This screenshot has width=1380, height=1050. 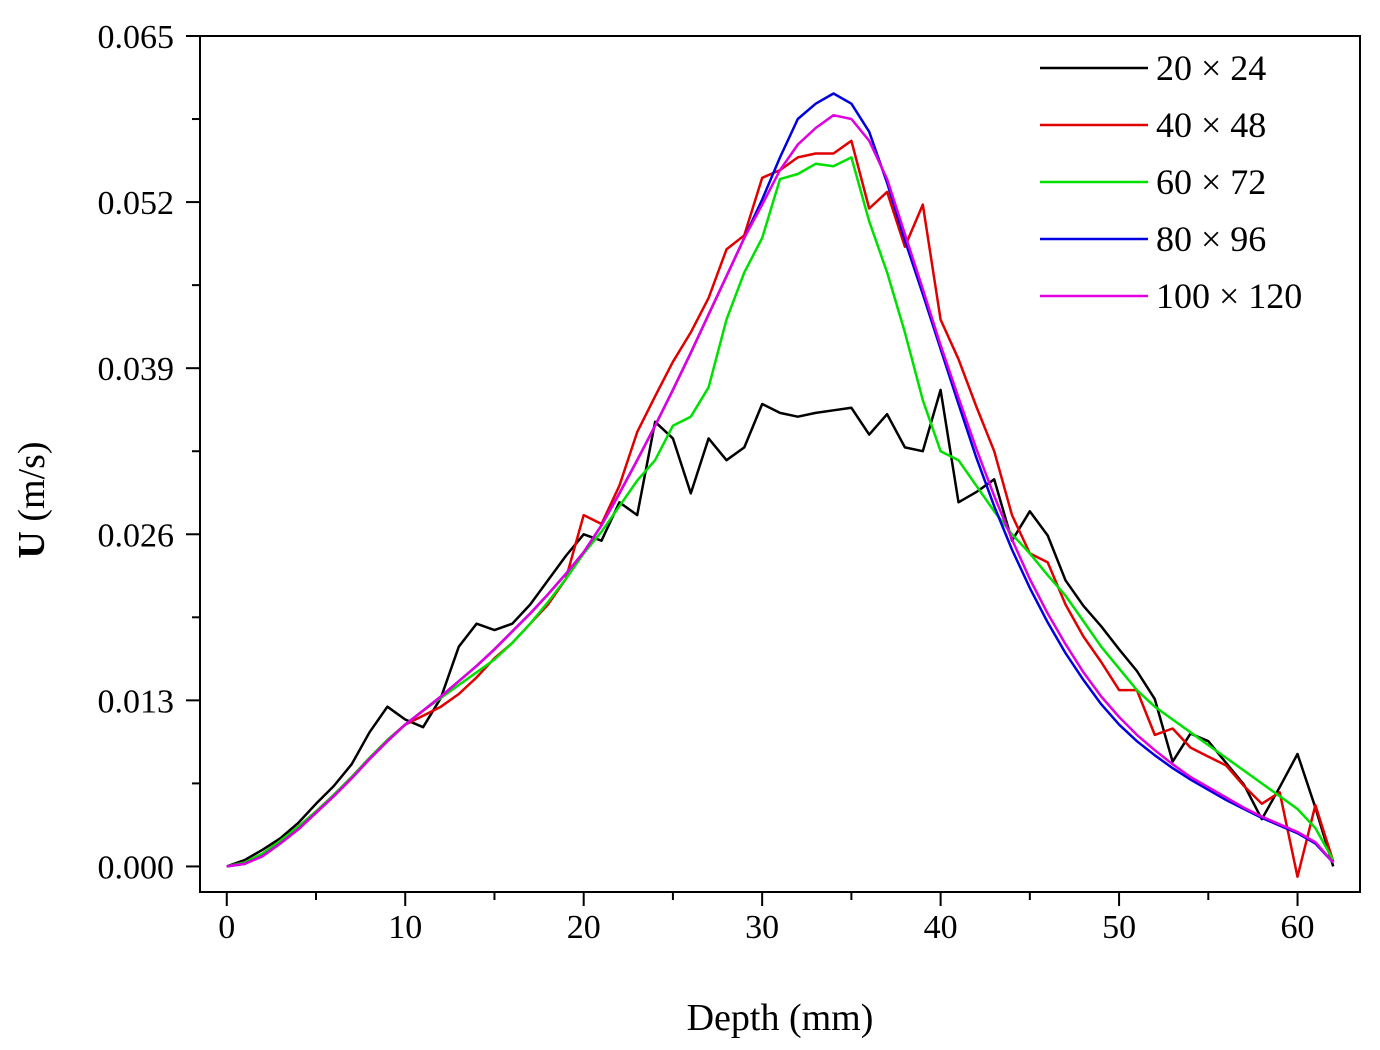 What do you see at coordinates (136, 867) in the screenshot?
I see `y-tick-label: 0.000` at bounding box center [136, 867].